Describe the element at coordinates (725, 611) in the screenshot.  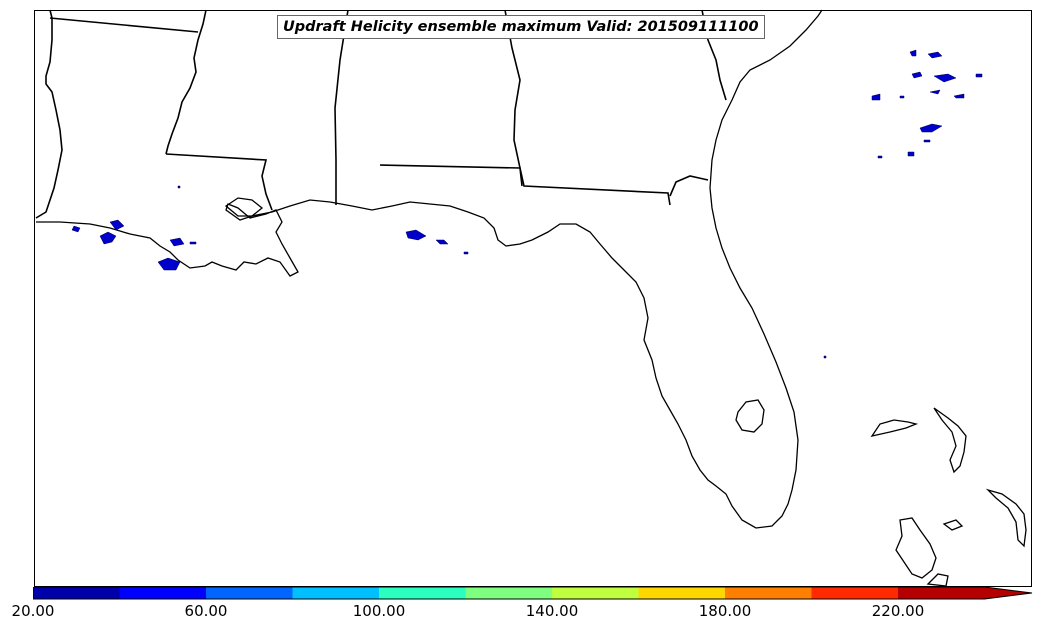
I see `colorbar-tick-label: 180.00` at that location.